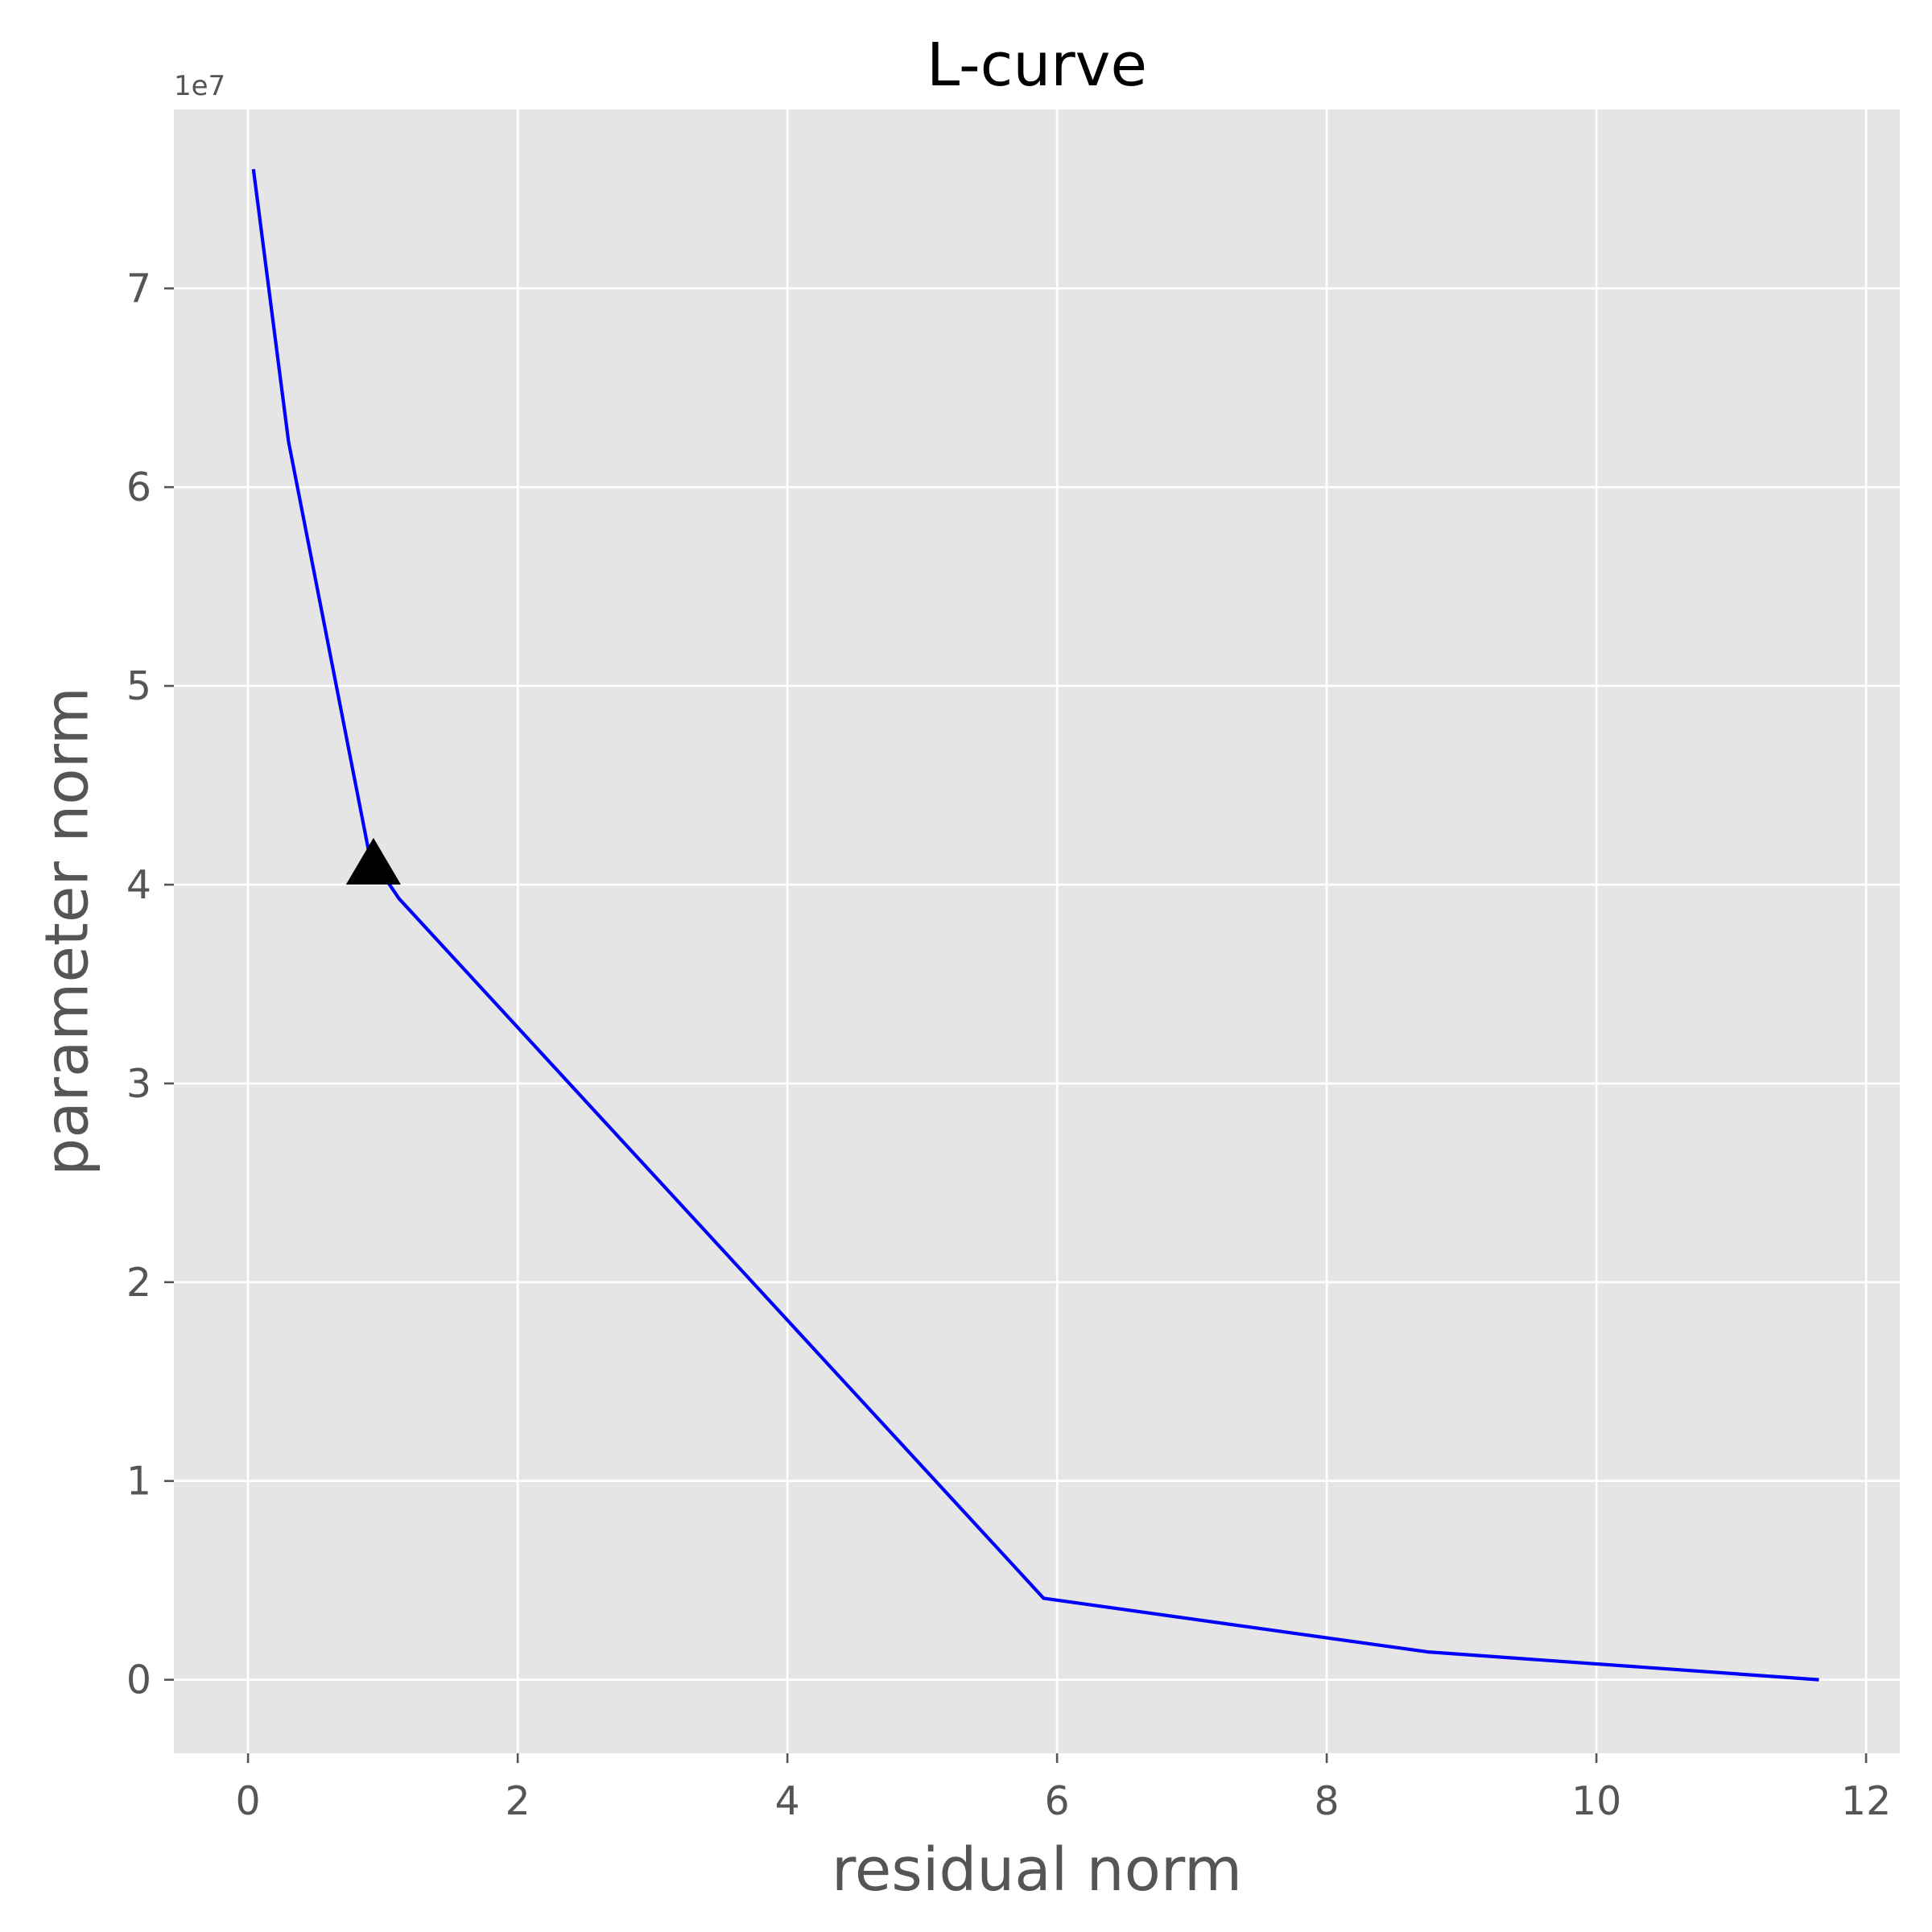 Image resolution: width=1932 pixels, height=1932 pixels. I want to click on y-tick-label: 2, so click(138, 1283).